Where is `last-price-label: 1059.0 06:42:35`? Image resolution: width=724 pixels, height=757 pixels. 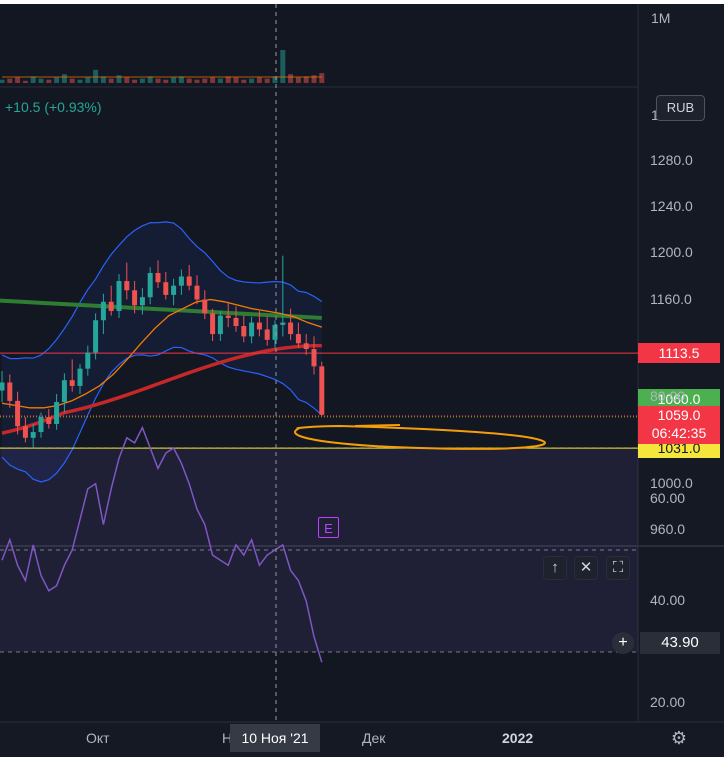
last-price-label: 1059.0 06:42:35 is located at coordinates (679, 425).